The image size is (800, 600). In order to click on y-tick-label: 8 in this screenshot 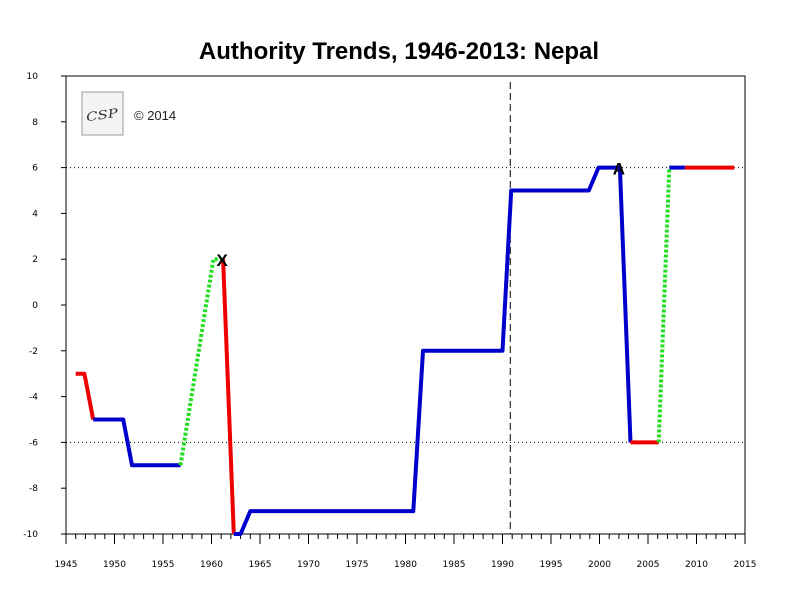, I will do `click(35, 123)`.